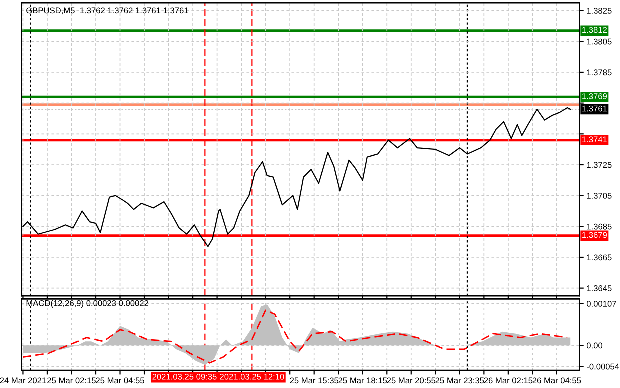 The width and height of the screenshot is (620, 388). Describe the element at coordinates (120, 381) in the screenshot. I see `x-tick-label: 25 Mar 04:55` at that location.